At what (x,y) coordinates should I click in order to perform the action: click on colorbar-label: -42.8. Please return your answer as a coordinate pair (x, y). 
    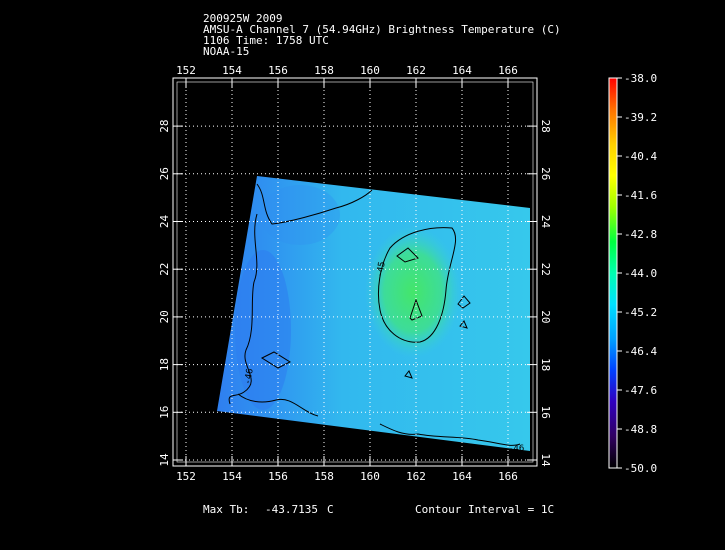
    Looking at the image, I should click on (640, 234).